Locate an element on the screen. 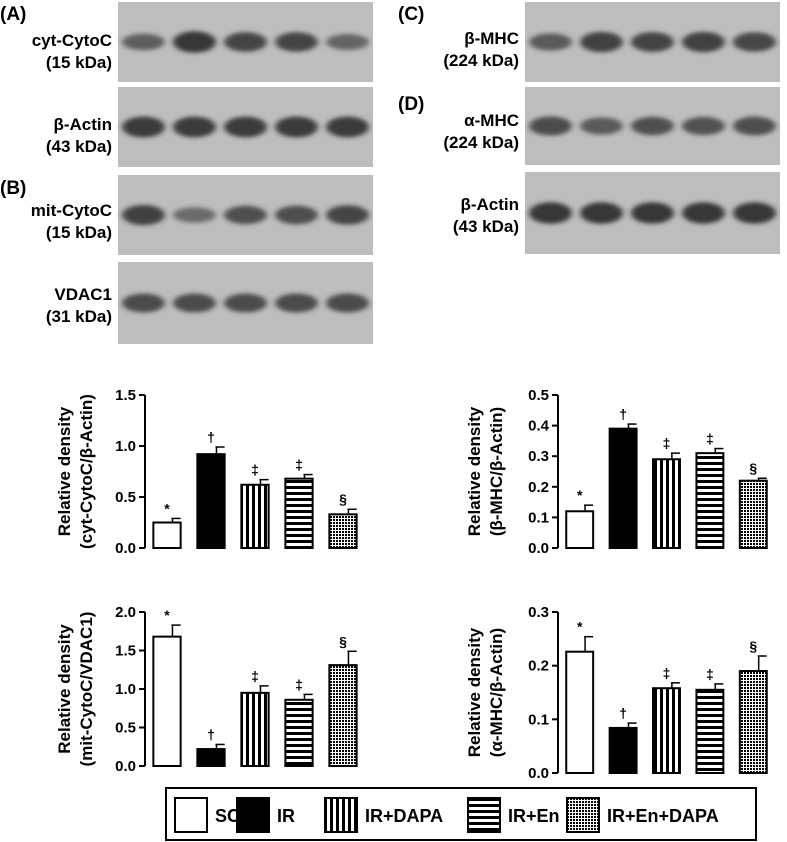  legend-item: IR+DAPA is located at coordinates (383, 815).